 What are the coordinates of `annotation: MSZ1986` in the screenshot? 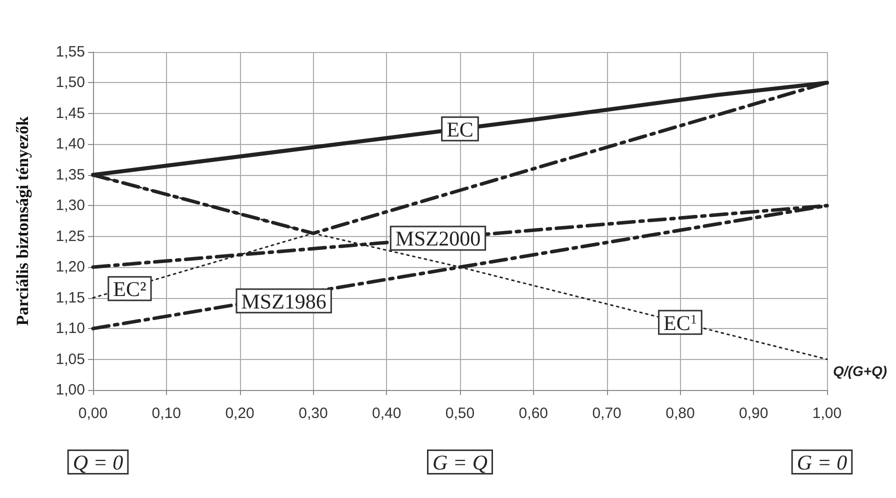 It's located at (283, 301).